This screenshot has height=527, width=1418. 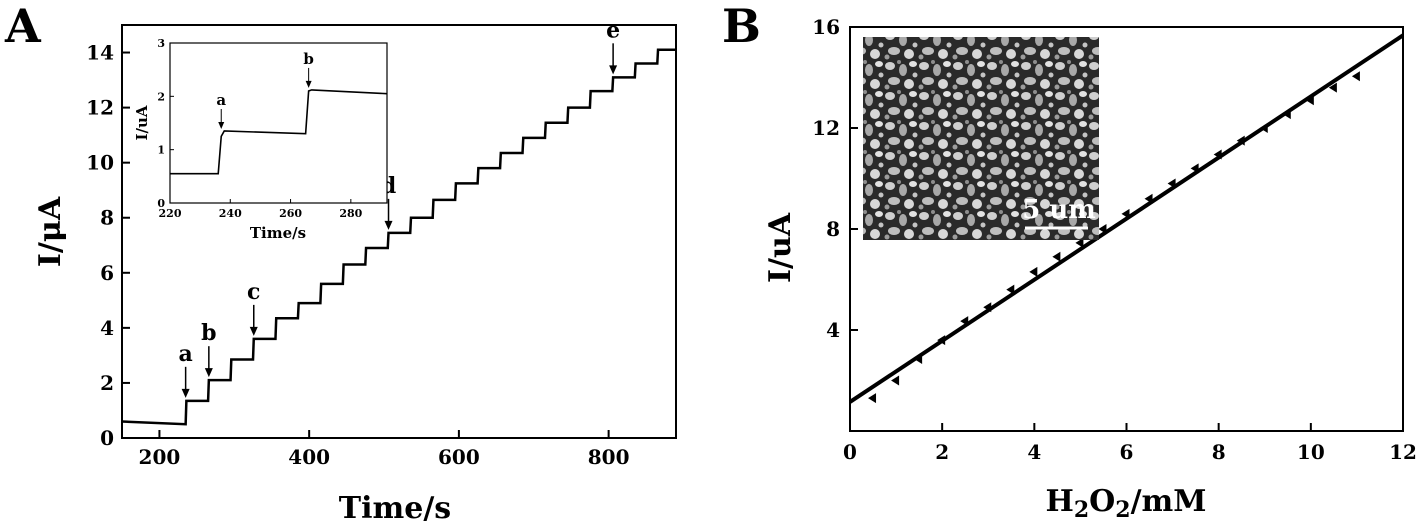 What do you see at coordinates (170, 213) in the screenshot?
I see `inset-x-tick-label: 220` at bounding box center [170, 213].